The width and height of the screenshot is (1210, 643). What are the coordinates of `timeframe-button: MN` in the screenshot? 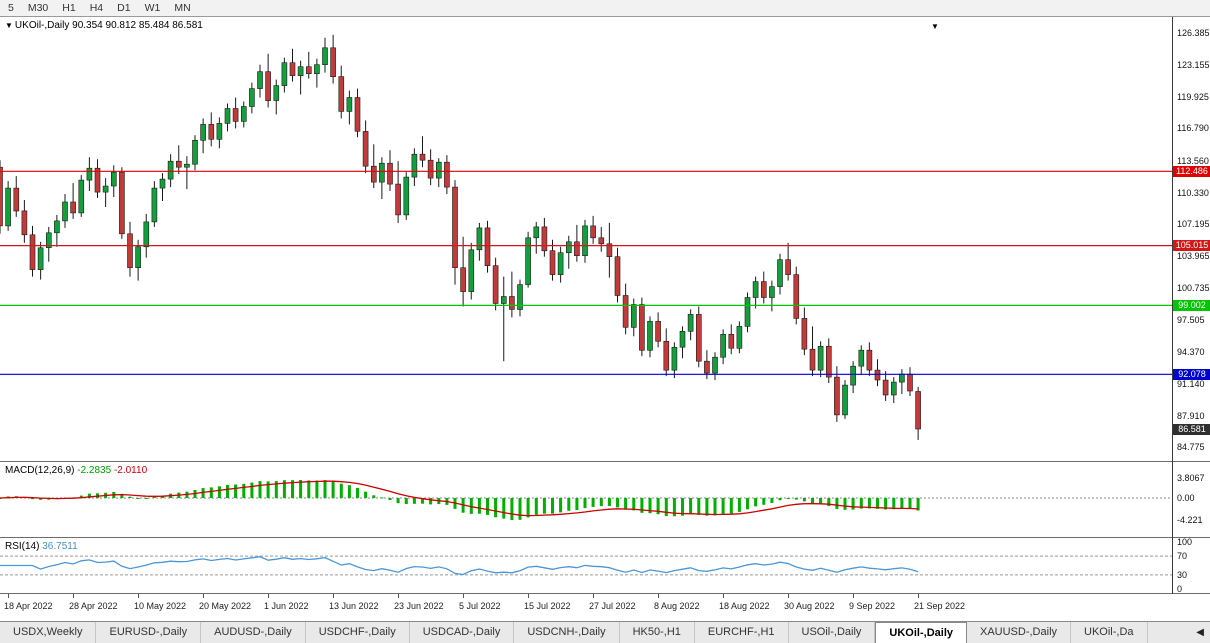 It's located at (182, 8).